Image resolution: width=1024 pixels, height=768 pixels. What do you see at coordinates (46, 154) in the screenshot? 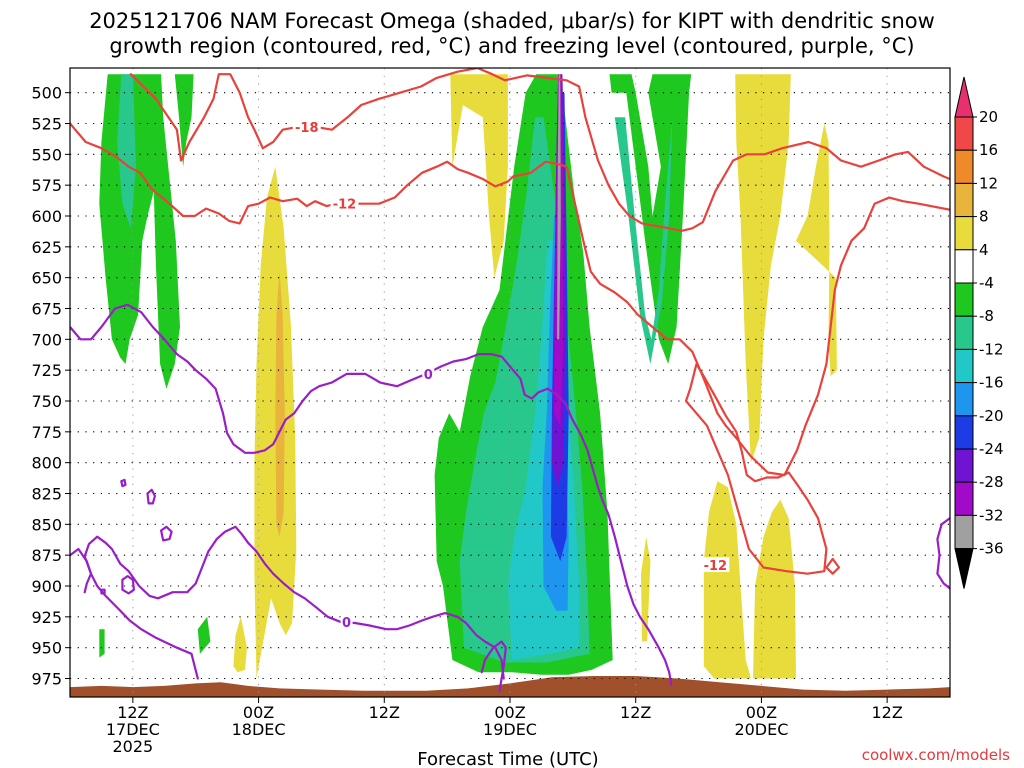
I see `y-tick-label-550: 550` at bounding box center [46, 154].